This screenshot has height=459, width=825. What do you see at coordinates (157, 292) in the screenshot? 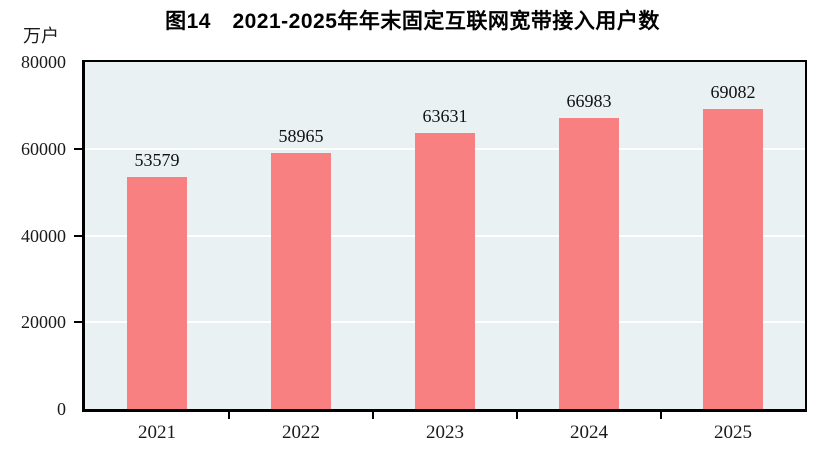
I see `bar-2021` at bounding box center [157, 292].